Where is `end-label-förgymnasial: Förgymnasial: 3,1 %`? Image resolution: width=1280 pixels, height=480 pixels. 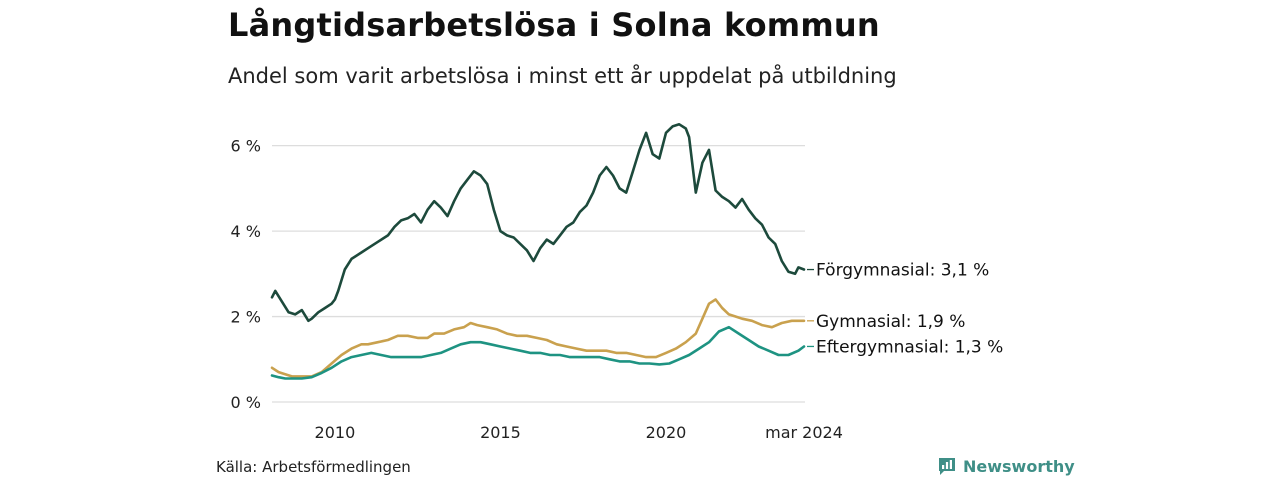
end-label-förgymnasial: Förgymnasial: 3,1 % is located at coordinates (902, 271).